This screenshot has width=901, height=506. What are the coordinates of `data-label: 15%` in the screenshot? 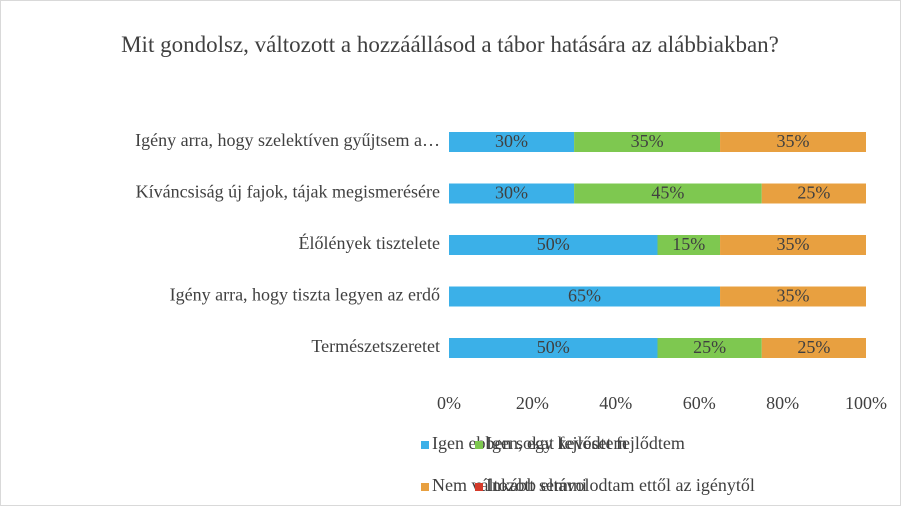 It's located at (688, 244).